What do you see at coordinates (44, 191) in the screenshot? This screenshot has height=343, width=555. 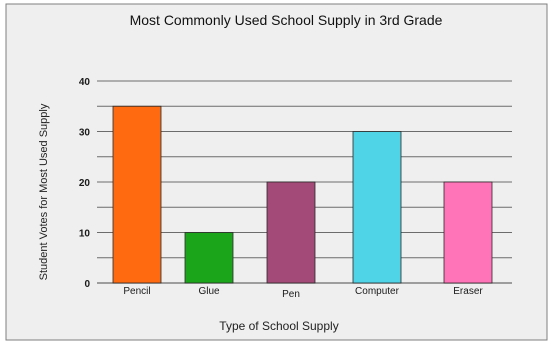 I see `y-axis-label: Student Votes for Most Used Supply` at bounding box center [44, 191].